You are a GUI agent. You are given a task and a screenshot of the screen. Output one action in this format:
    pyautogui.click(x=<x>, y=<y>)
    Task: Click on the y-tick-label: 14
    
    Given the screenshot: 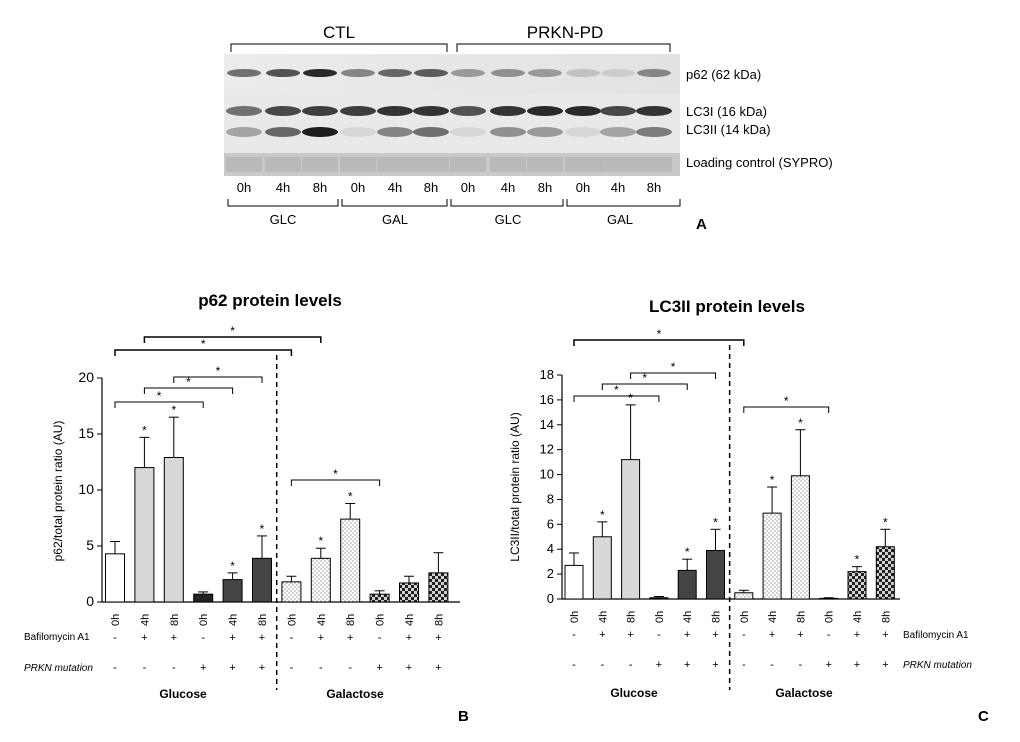 What is the action you would take?
    pyautogui.click(x=547, y=424)
    